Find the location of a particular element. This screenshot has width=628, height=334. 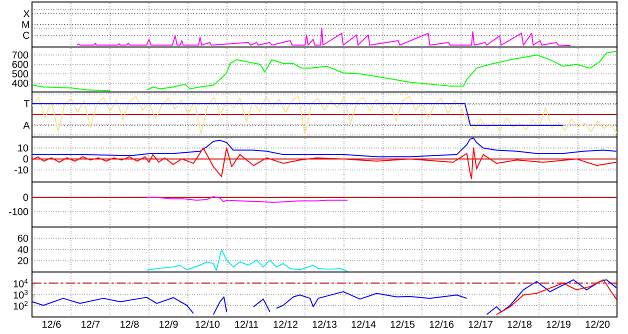

x-tick-label: 12/15 is located at coordinates (402, 324).